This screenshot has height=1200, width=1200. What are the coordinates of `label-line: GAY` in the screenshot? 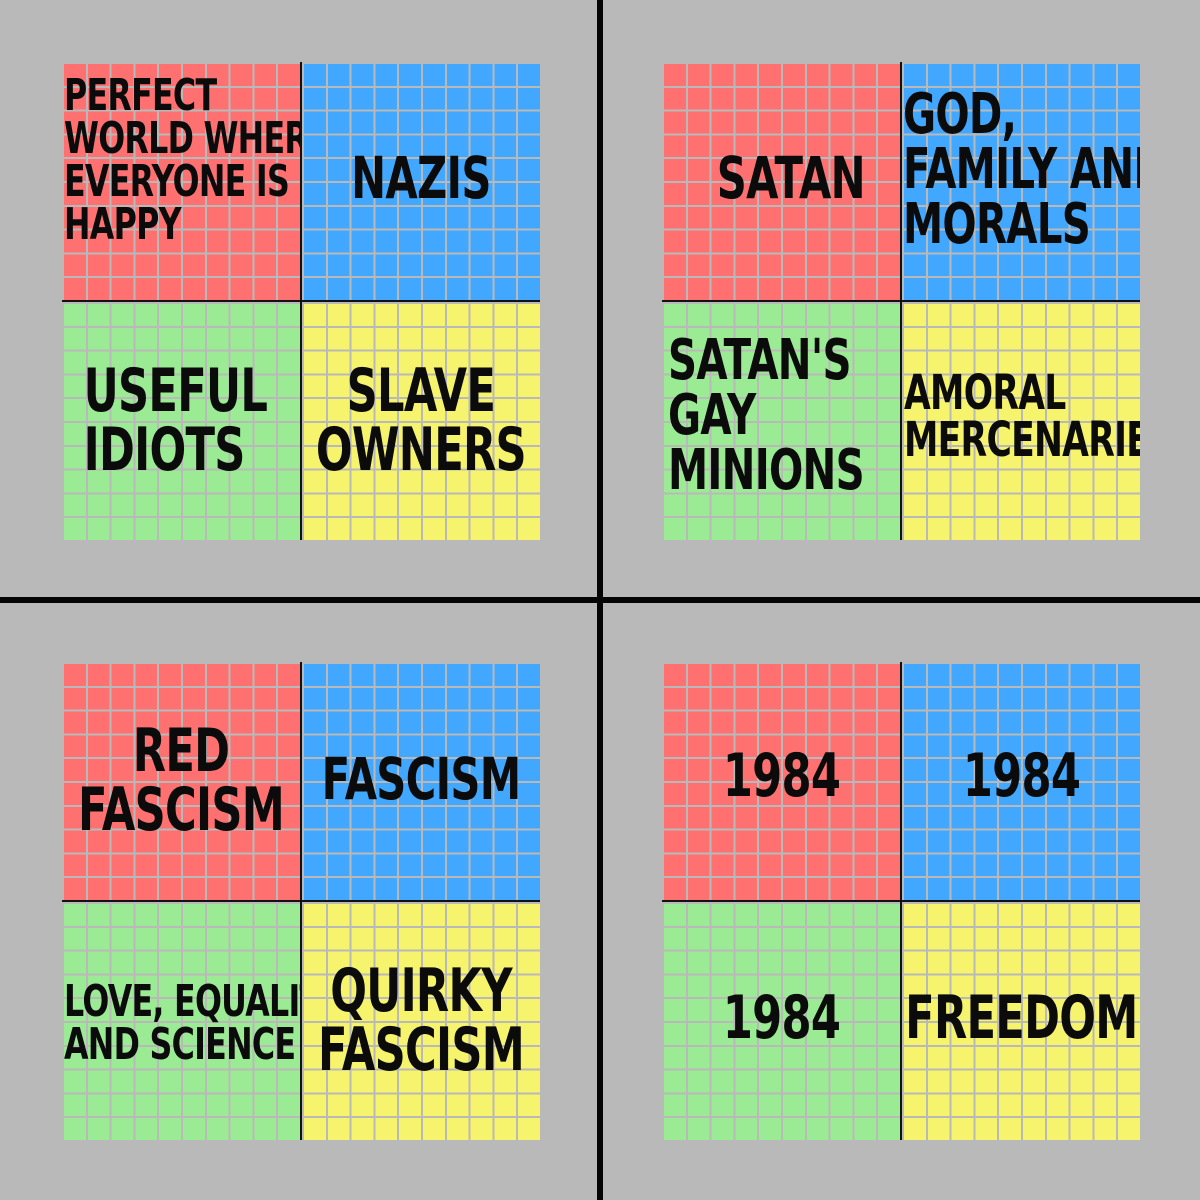 It's located at (712, 415).